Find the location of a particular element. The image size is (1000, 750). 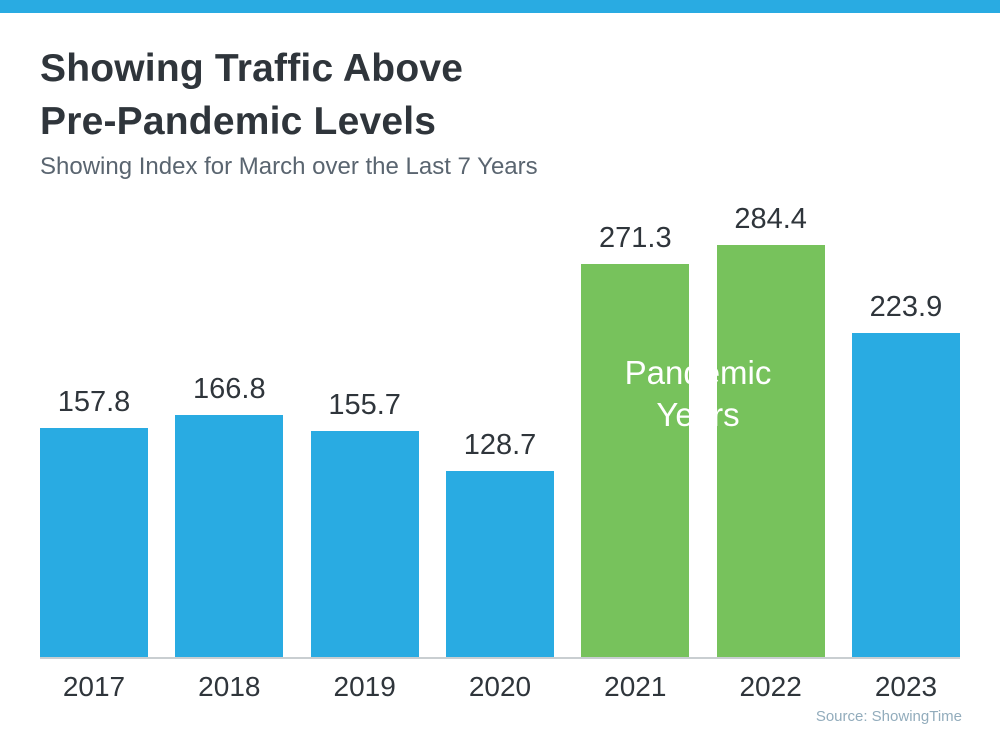

x-tick-2020: 2020 is located at coordinates (500, 686).